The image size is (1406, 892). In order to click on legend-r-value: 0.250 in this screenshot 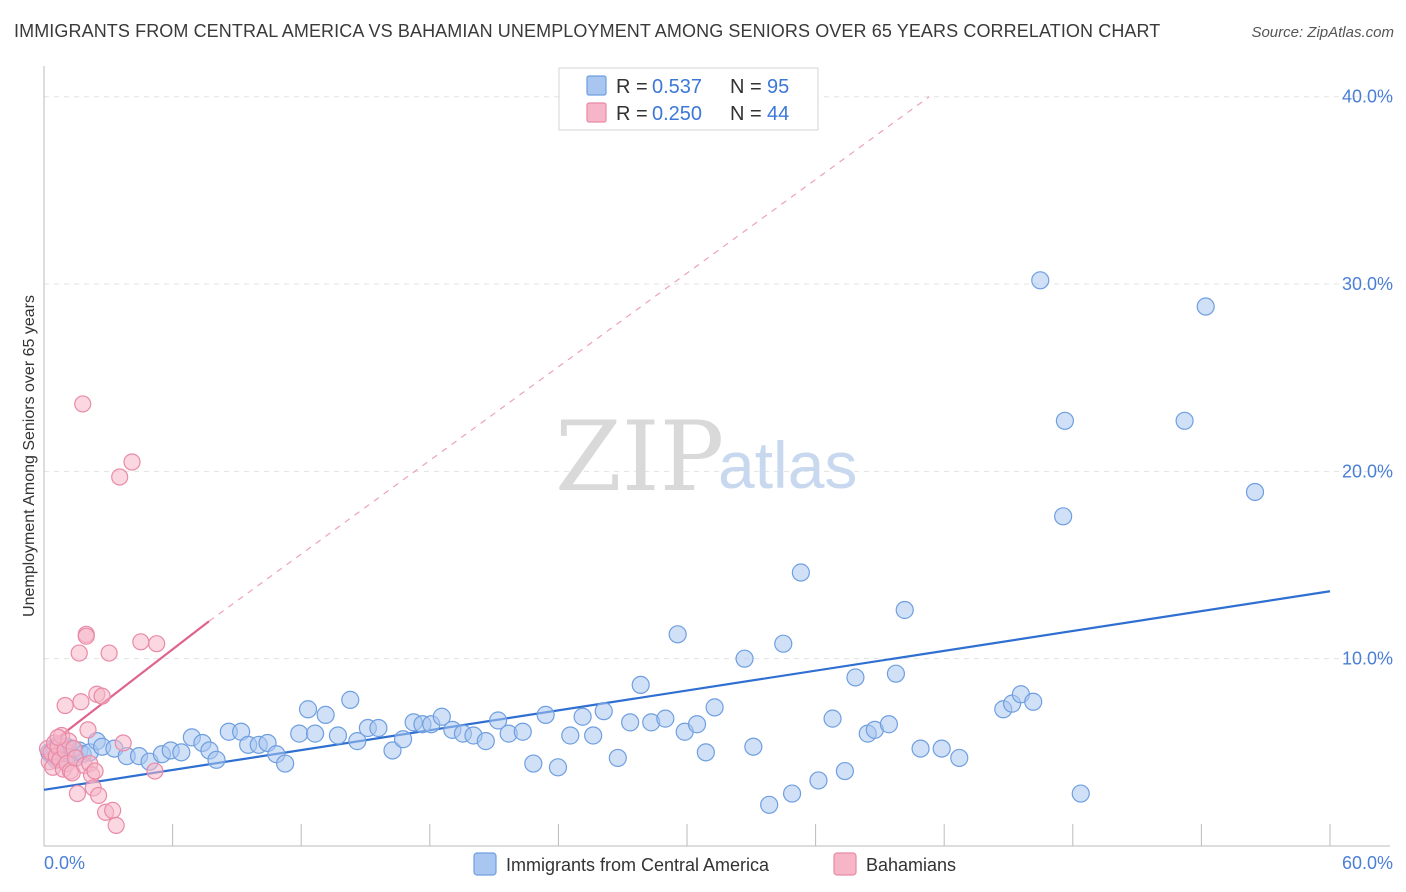, I will do `click(677, 114)`.